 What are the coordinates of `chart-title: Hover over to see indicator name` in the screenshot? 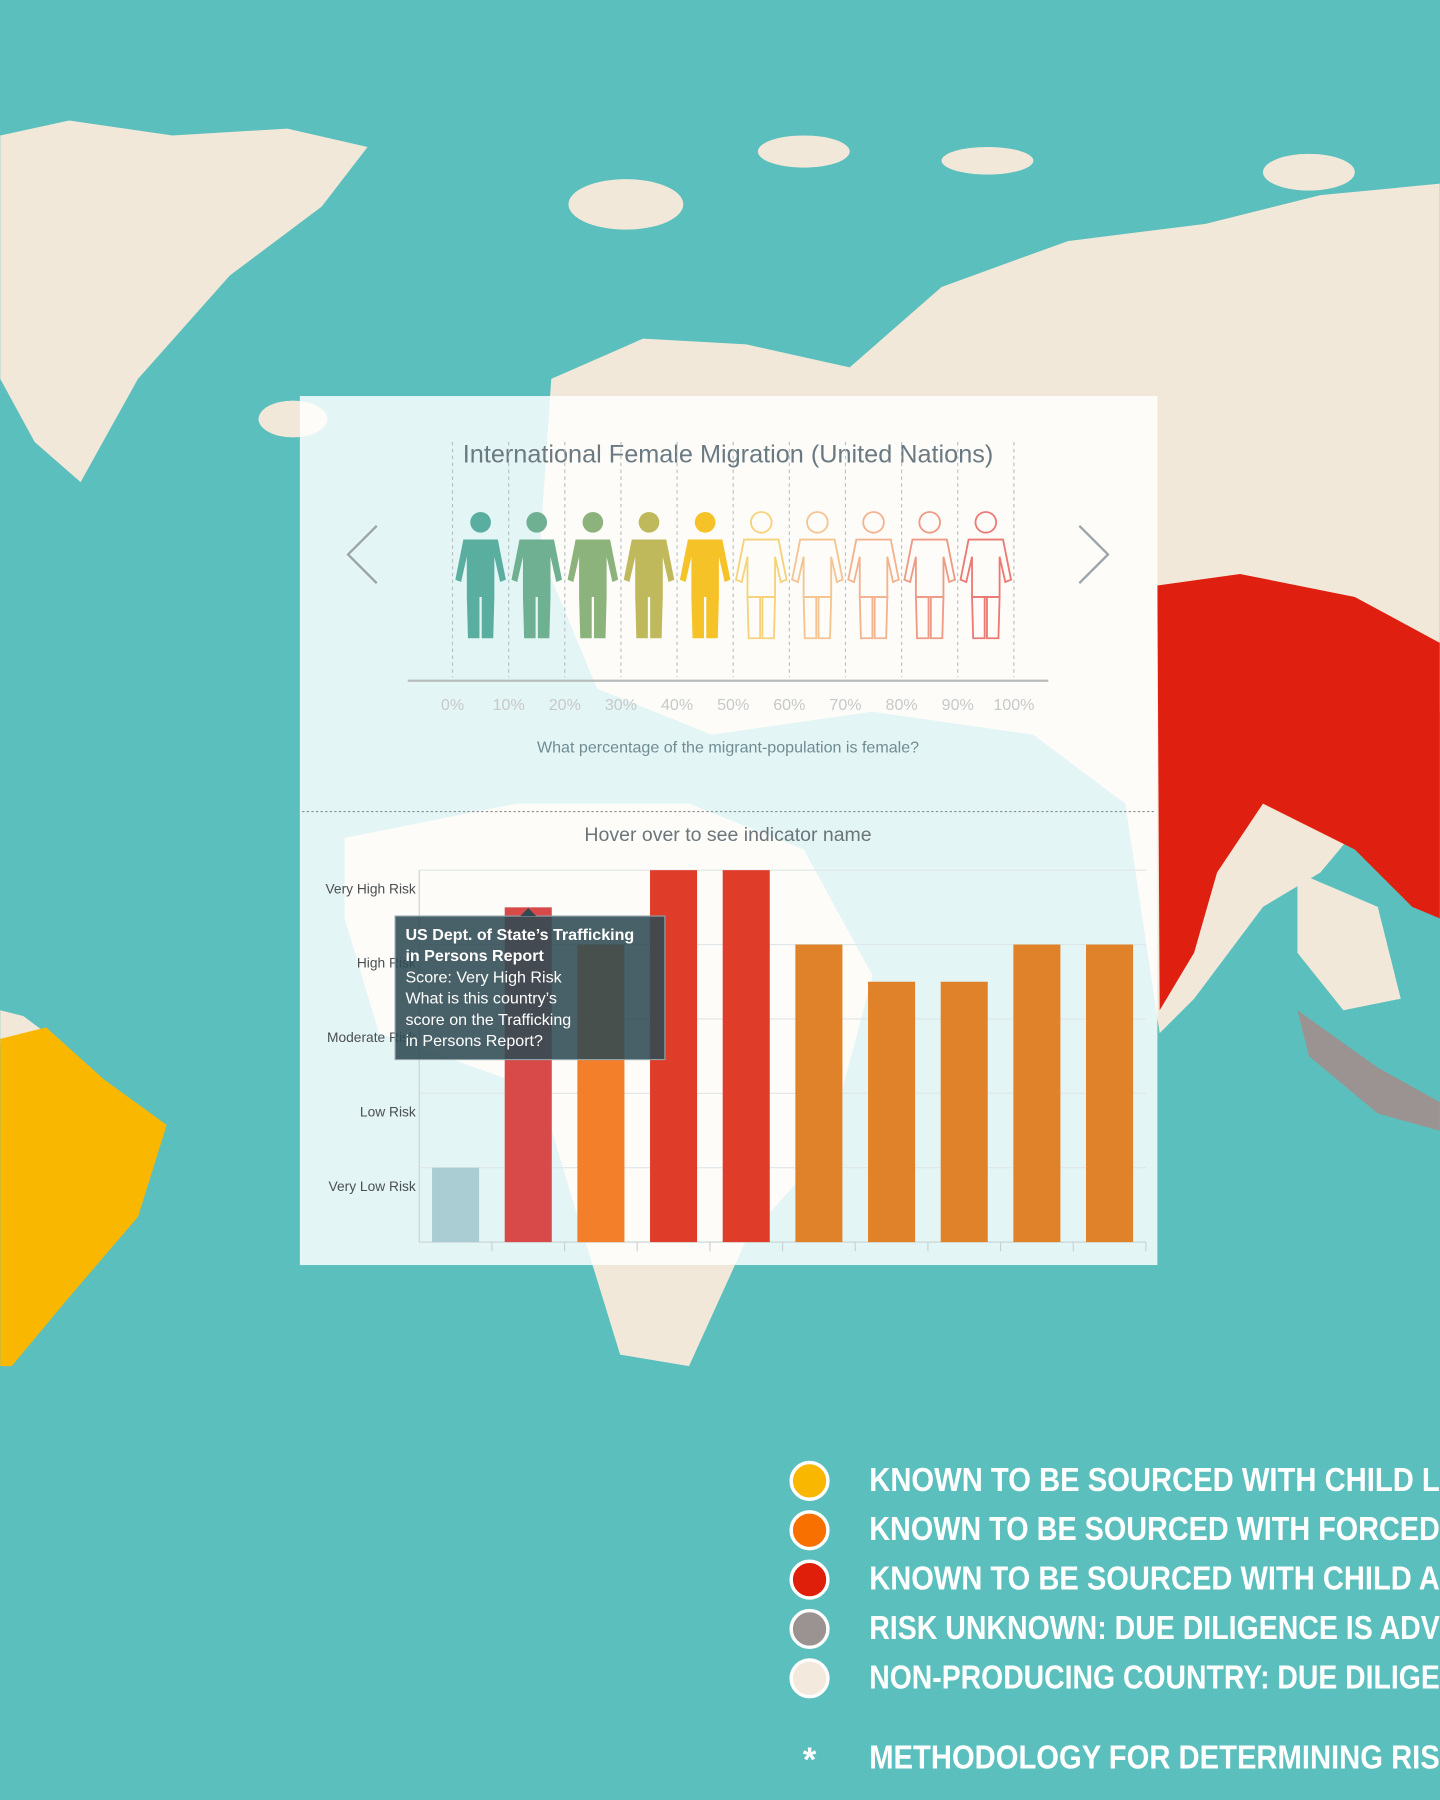 It's located at (727, 835).